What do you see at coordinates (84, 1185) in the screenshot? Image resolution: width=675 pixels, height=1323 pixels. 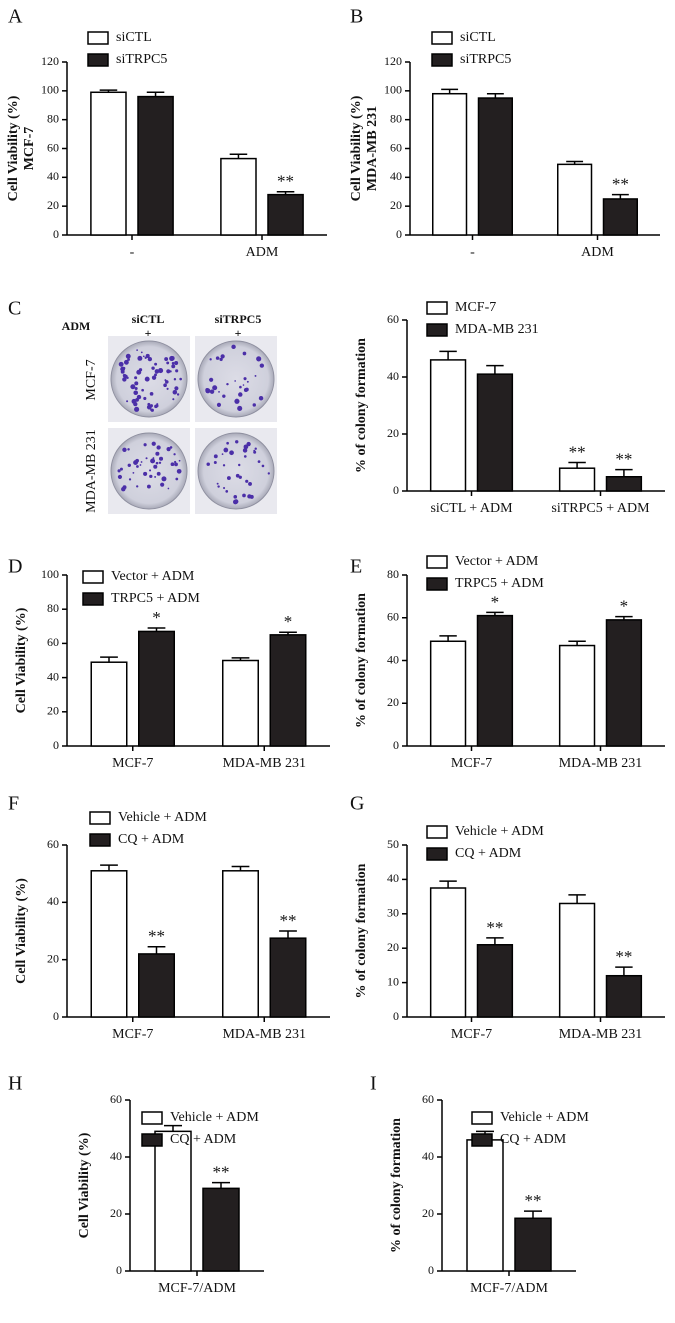 I see `y-axis-label: Cell Viability (%)` at bounding box center [84, 1185].